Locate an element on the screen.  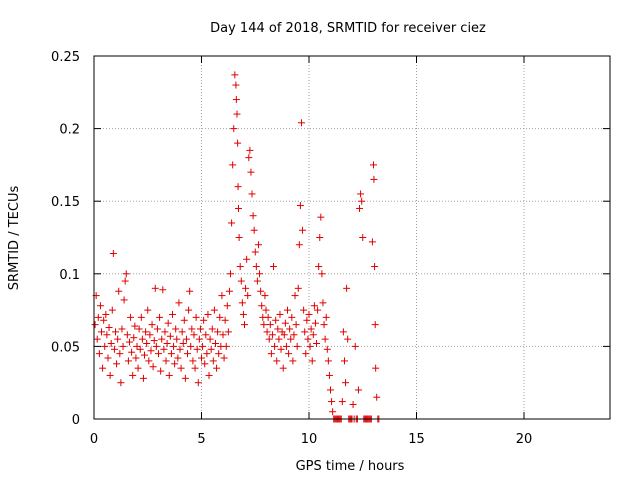
y-axis-label: SRMTID / TECUs is located at coordinates (14, 238).